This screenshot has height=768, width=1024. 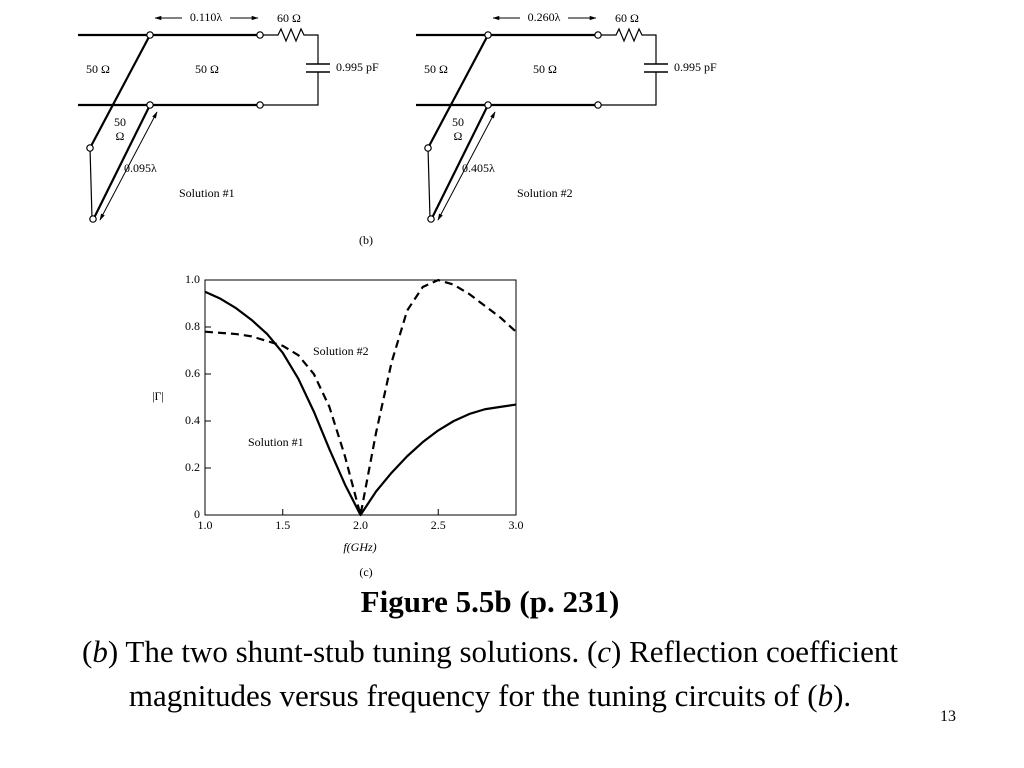 What do you see at coordinates (360, 525) in the screenshot?
I see `x-tick-label: 2.0` at bounding box center [360, 525].